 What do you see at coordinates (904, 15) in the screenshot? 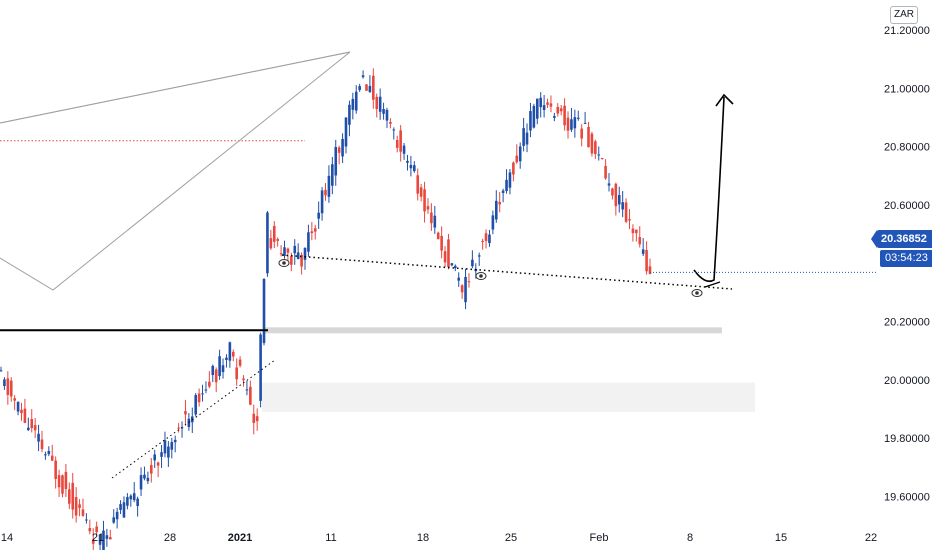
I see `currency-badge: ZAR` at bounding box center [904, 15].